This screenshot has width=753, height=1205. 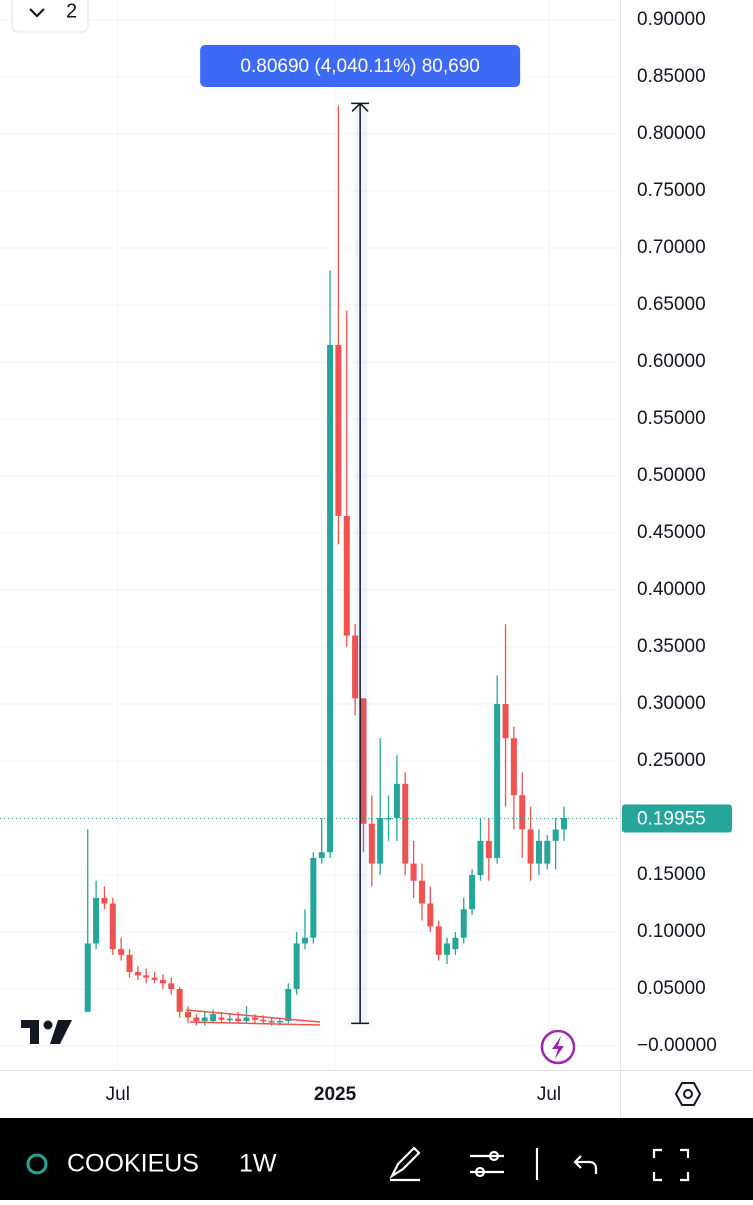 I want to click on measure-range, so click(x=361, y=563).